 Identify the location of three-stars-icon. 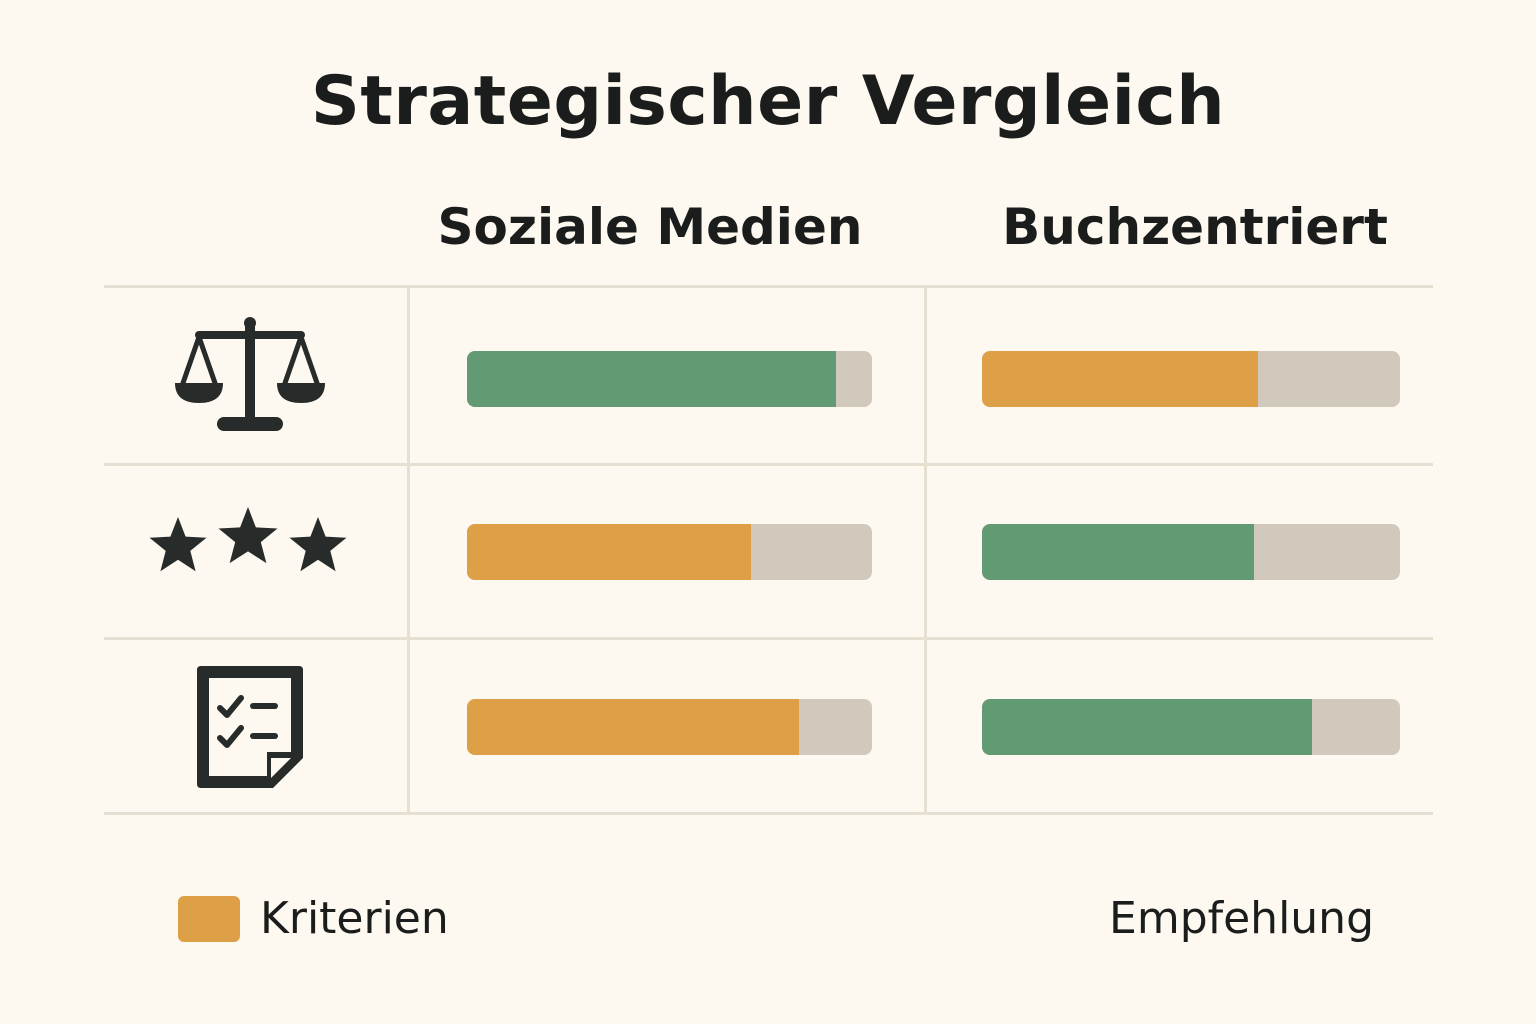
(250, 541).